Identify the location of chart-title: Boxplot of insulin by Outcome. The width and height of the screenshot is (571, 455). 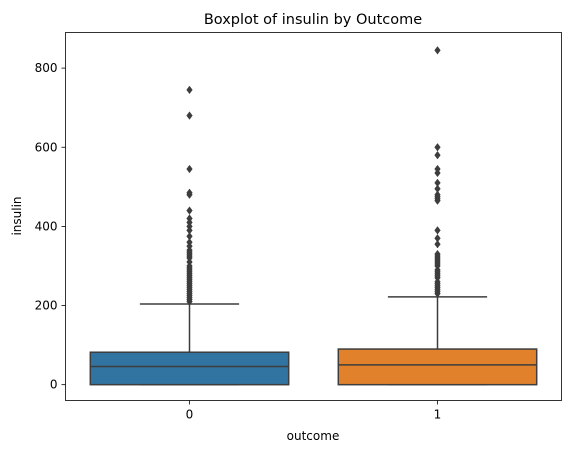
(313, 20).